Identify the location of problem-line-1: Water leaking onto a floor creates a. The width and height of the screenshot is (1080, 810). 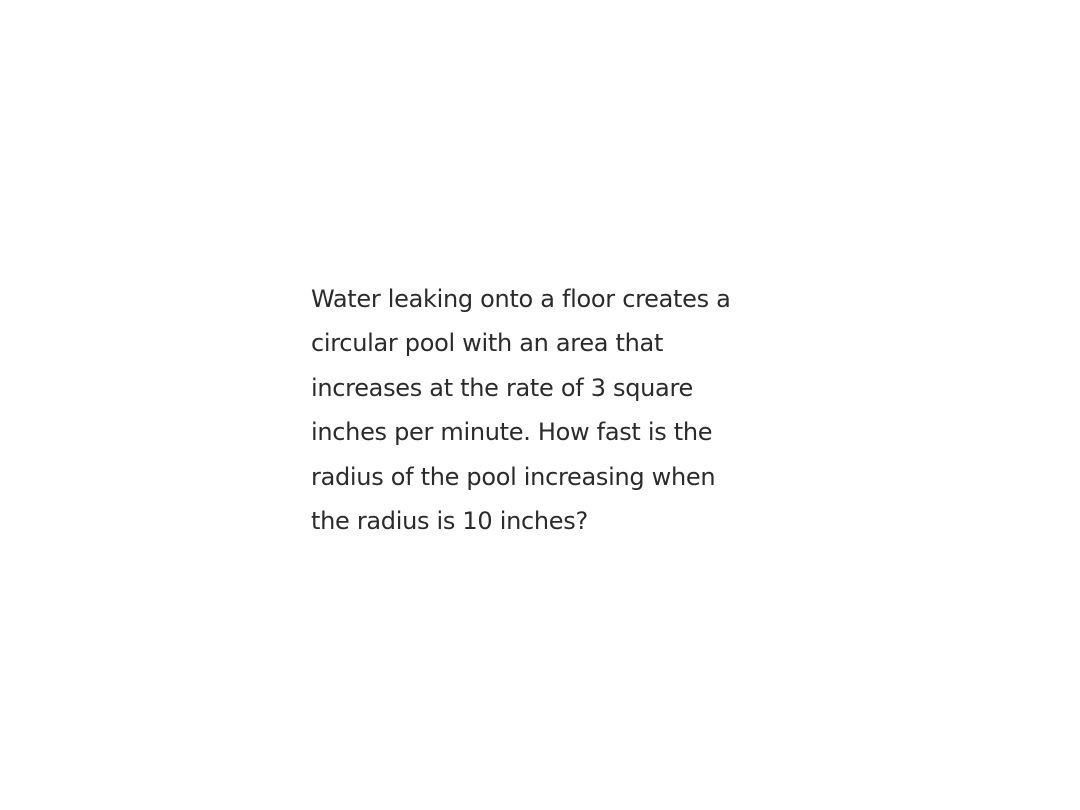
(521, 299).